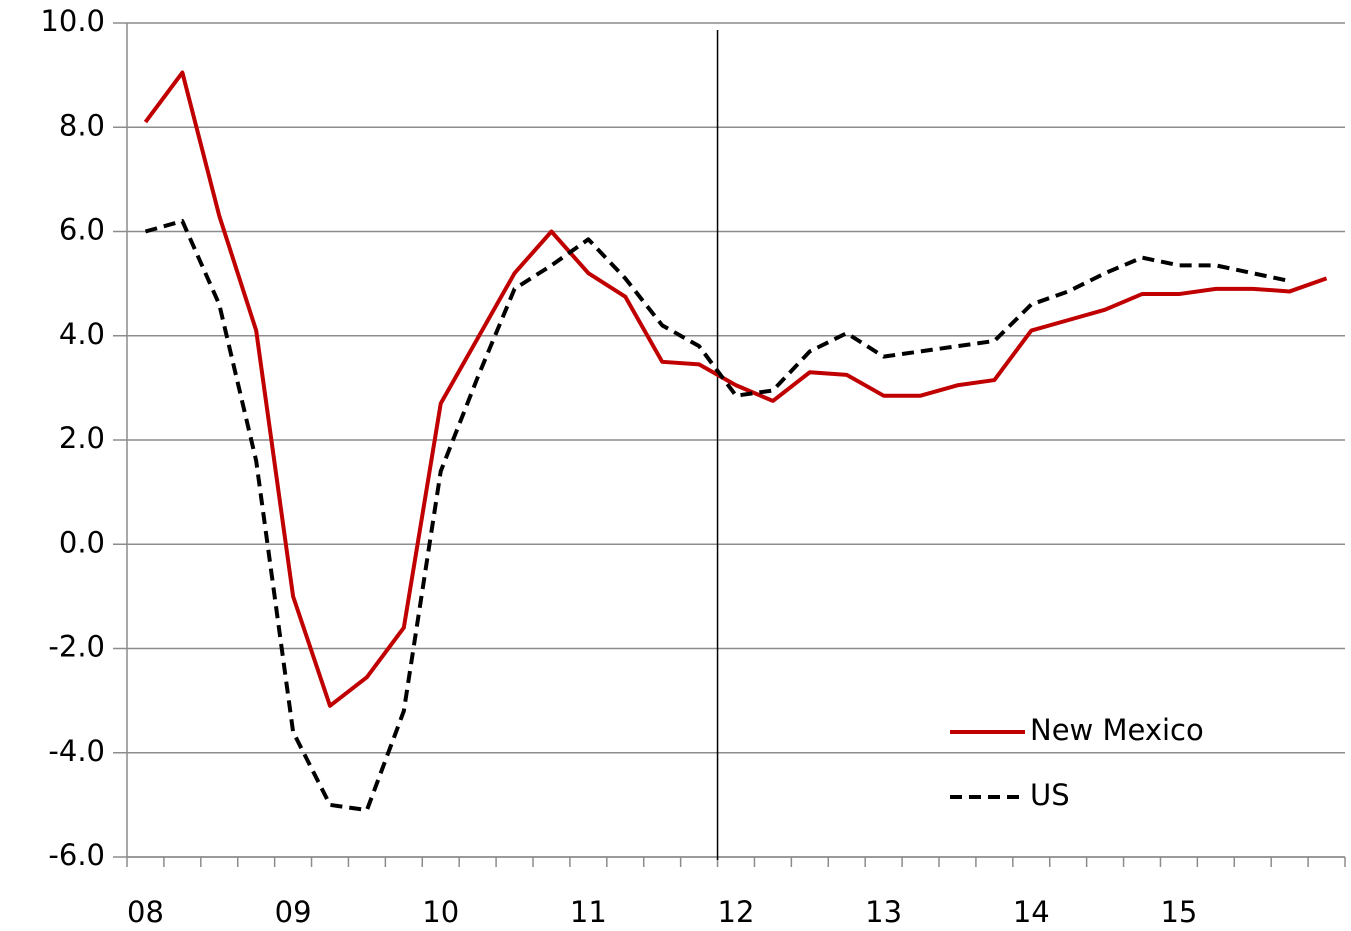 The width and height of the screenshot is (1351, 931). What do you see at coordinates (82, 230) in the screenshot?
I see `y-tick-label: 6.0` at bounding box center [82, 230].